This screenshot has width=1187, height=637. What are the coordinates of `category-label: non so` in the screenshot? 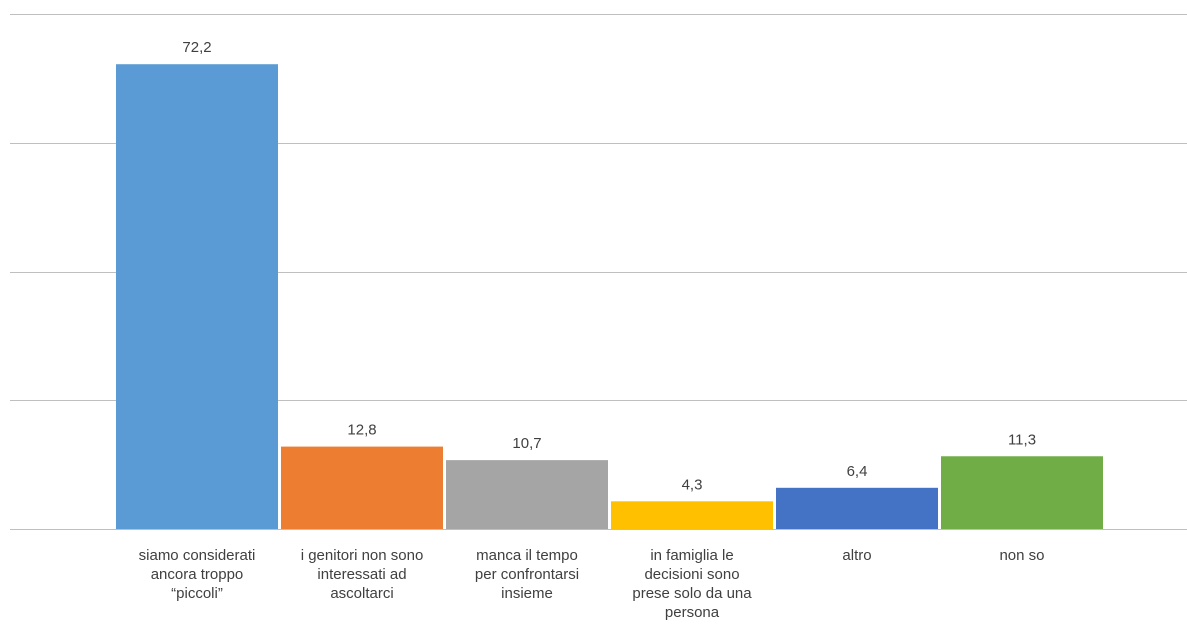 It's located at (1022, 555).